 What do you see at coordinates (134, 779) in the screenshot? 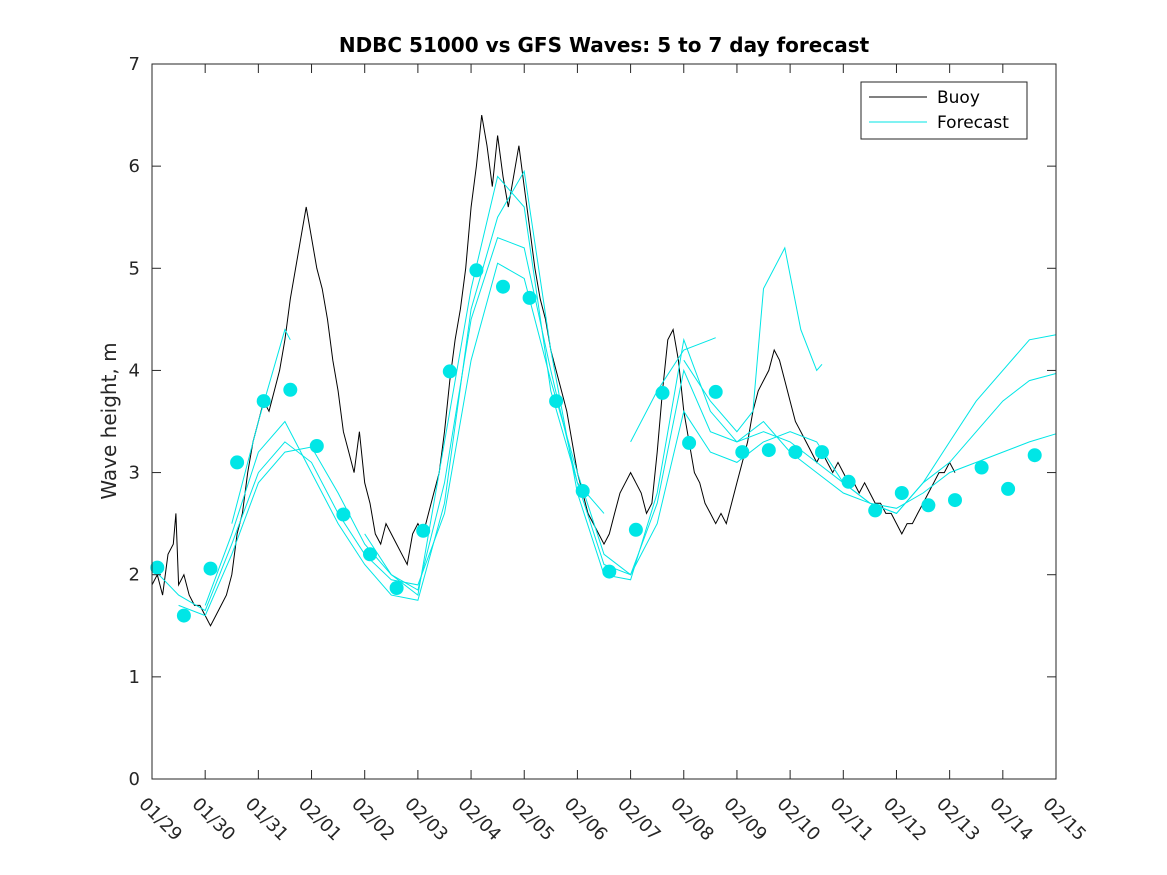
I see `y-tick-label: 0` at bounding box center [134, 779].